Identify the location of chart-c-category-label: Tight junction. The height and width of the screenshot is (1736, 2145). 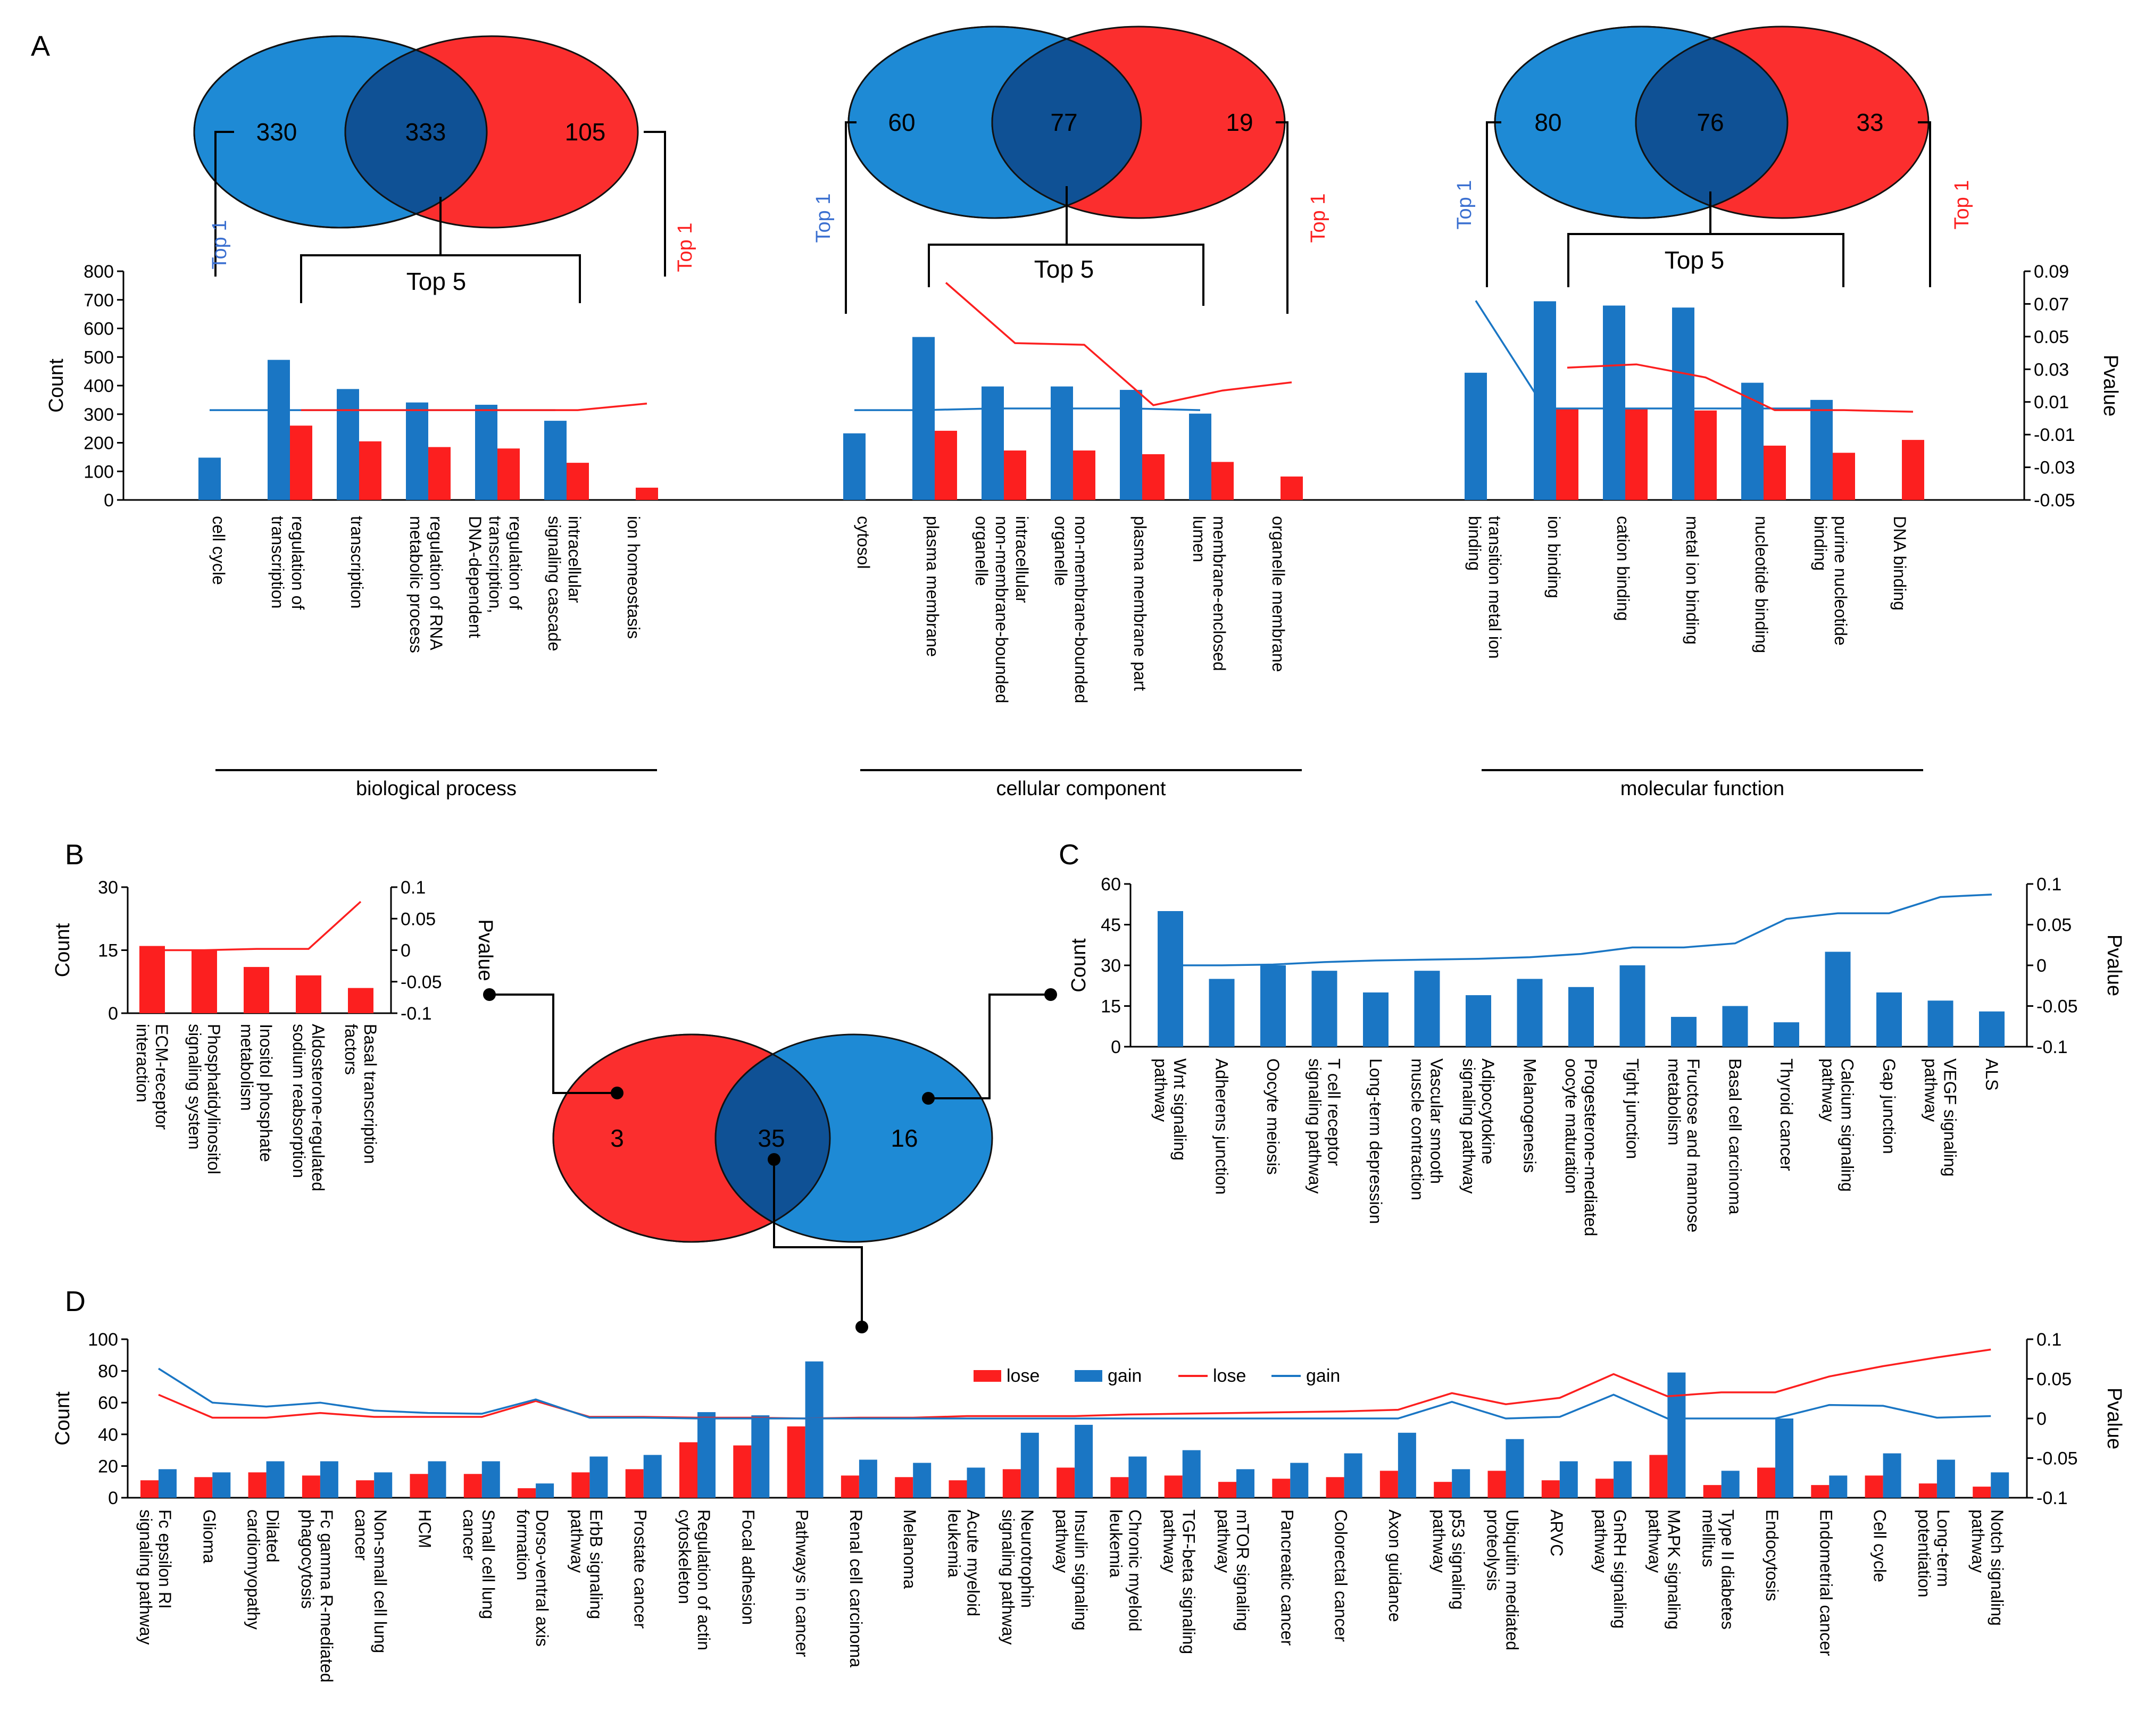
(1633, 1108).